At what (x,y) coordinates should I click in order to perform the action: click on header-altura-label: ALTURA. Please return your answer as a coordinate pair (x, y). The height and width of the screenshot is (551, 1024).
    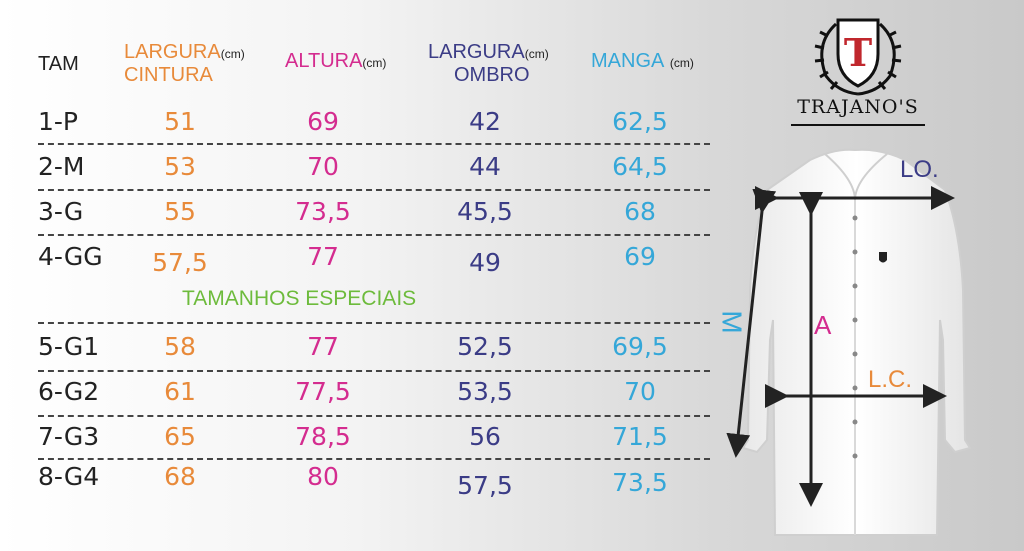
    Looking at the image, I should click on (324, 61).